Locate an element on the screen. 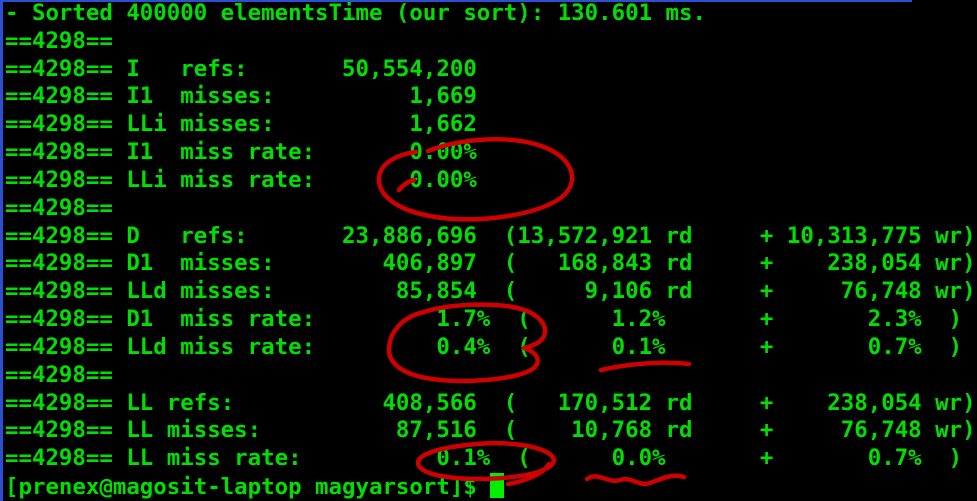 This screenshot has height=501, width=977. terminal-line-6: ==4298== I1 miss rate: 0.00% is located at coordinates (241, 152).